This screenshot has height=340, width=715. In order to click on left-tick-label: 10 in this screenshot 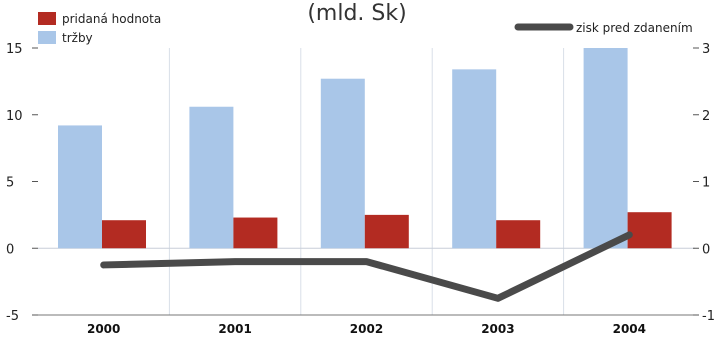, I will do `click(14, 116)`.